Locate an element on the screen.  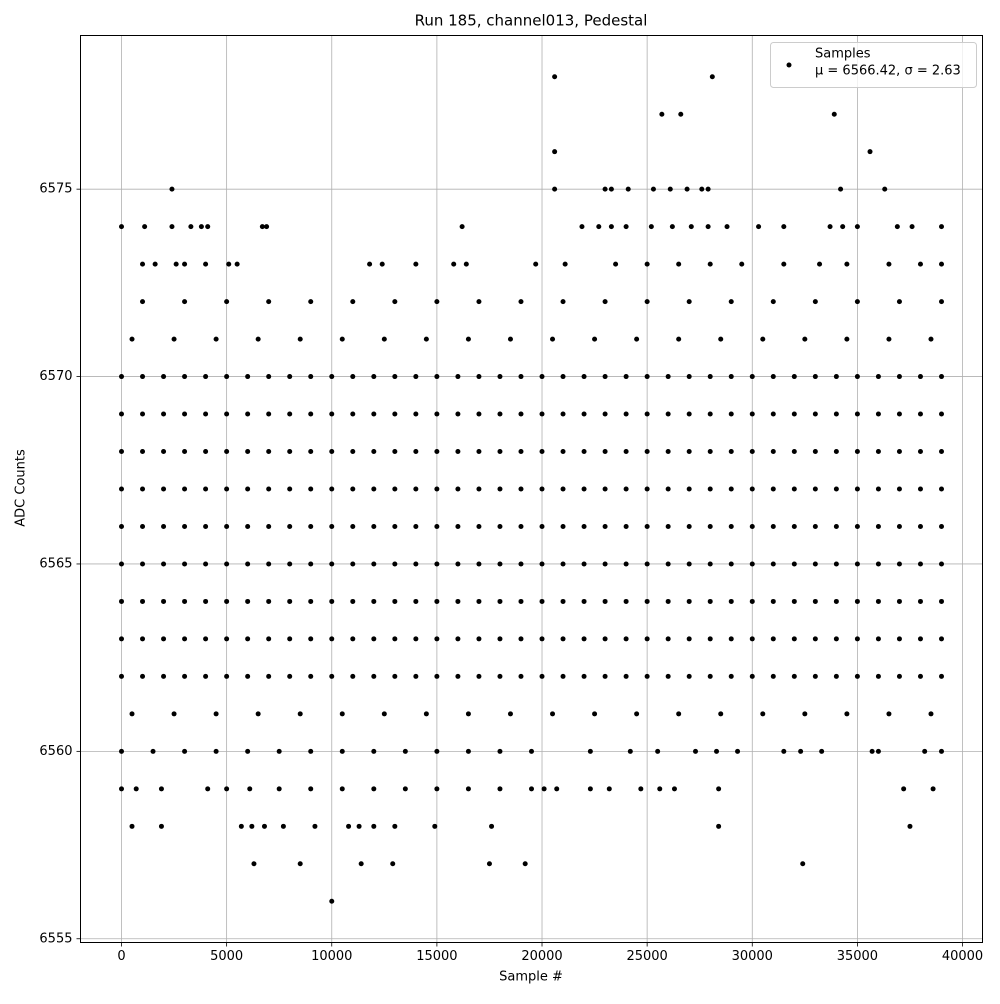
x-tick-label: 15000 is located at coordinates (436, 956).